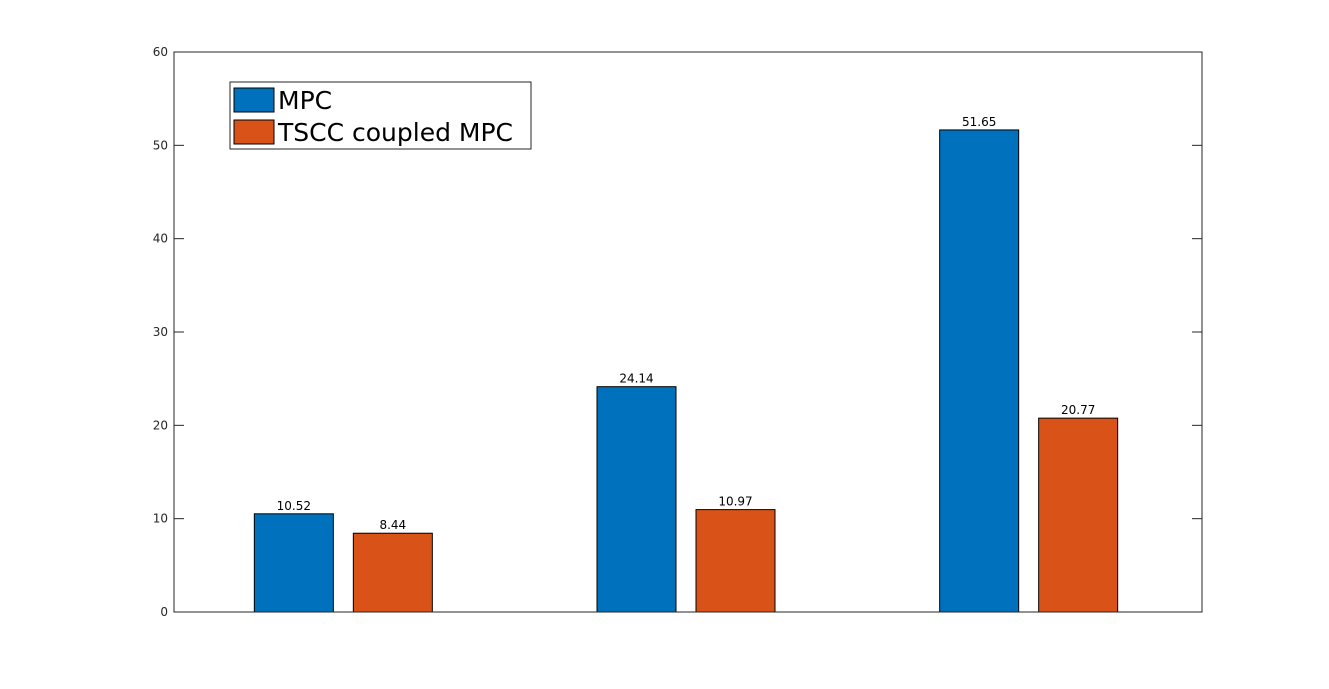  What do you see at coordinates (636, 379) in the screenshot?
I see `bar-value-label: 24.14` at bounding box center [636, 379].